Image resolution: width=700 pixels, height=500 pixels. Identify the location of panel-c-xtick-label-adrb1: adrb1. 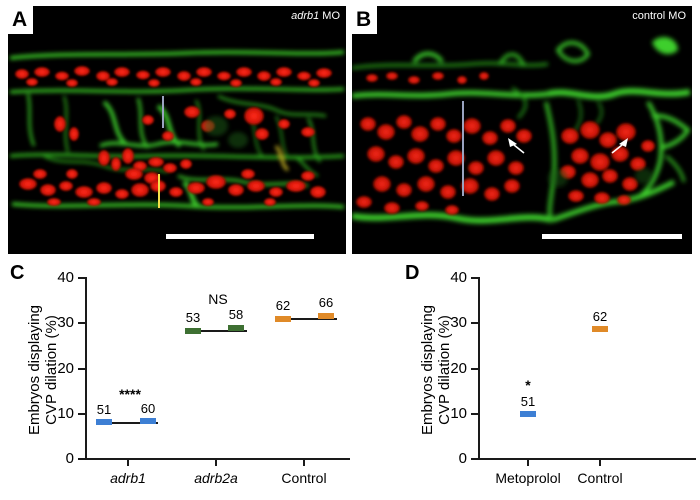
(128, 478).